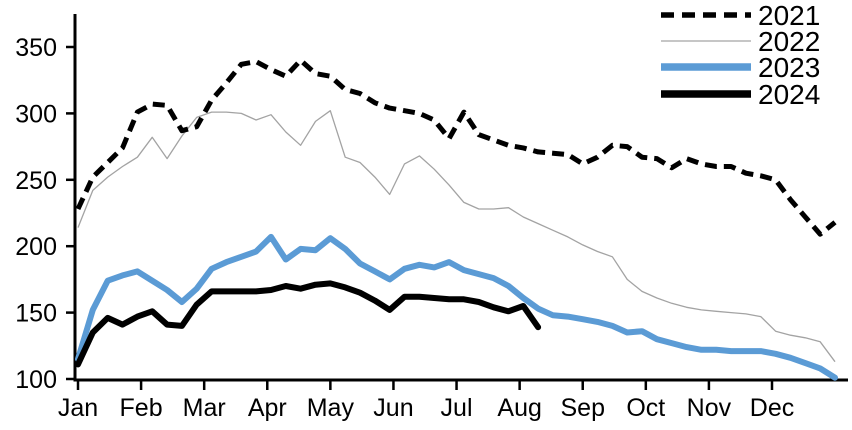 This screenshot has width=852, height=430. Describe the element at coordinates (582, 408) in the screenshot. I see `x-tick-label: Sep` at that location.